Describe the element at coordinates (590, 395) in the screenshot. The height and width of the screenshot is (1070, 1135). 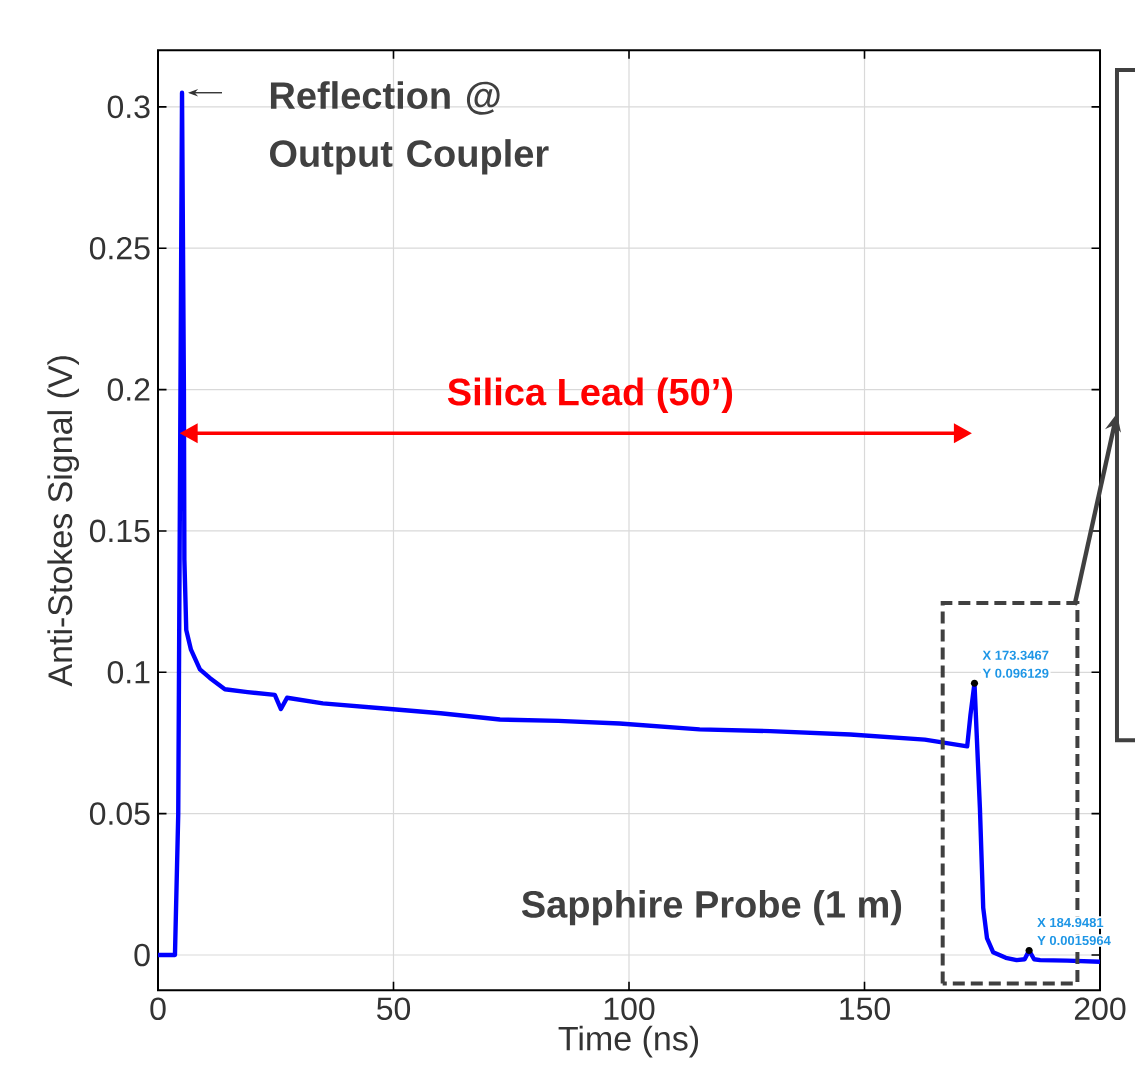
I see `annotation: Silica Lead (50’)` at that location.